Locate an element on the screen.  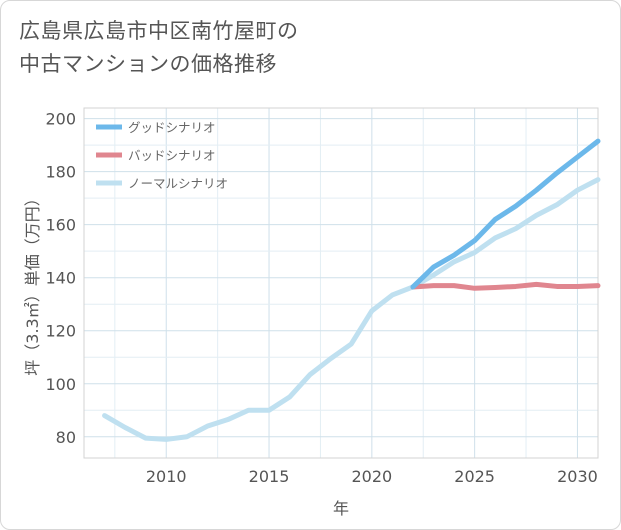
y-tick-label: 120 is located at coordinates (60, 331).